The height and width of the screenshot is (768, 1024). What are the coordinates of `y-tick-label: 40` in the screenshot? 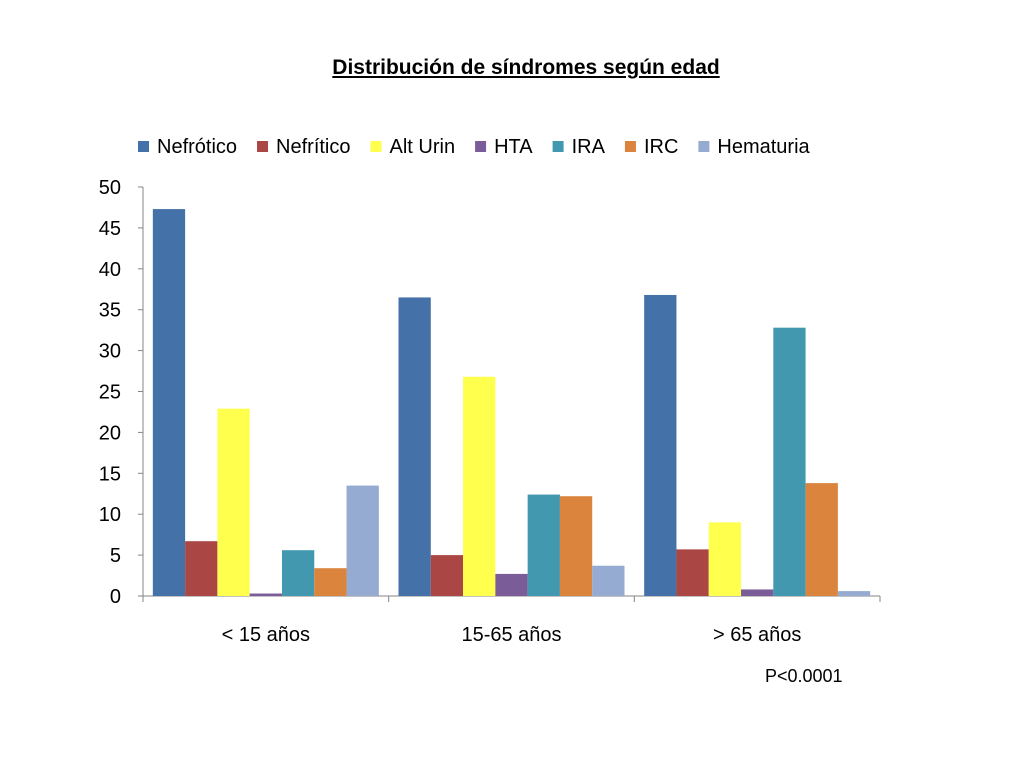 It's located at (110, 270).